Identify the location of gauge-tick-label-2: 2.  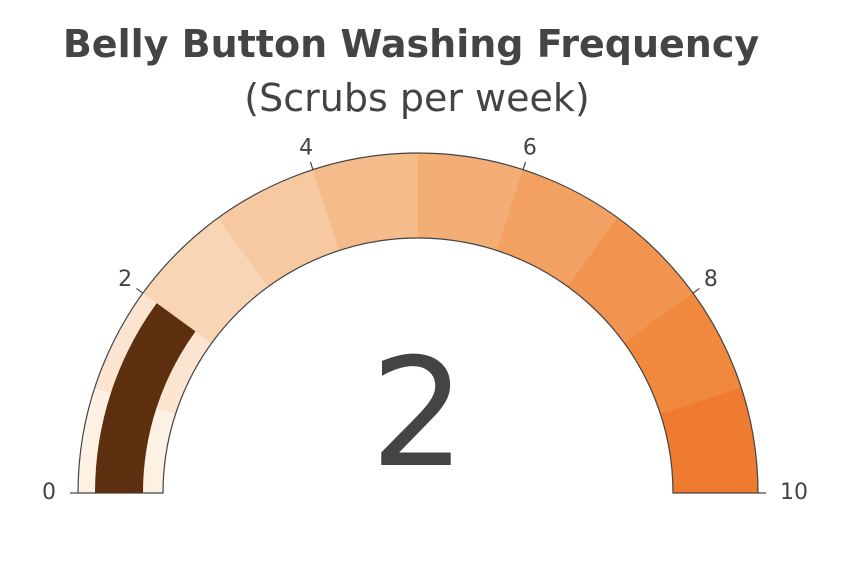
(125, 279).